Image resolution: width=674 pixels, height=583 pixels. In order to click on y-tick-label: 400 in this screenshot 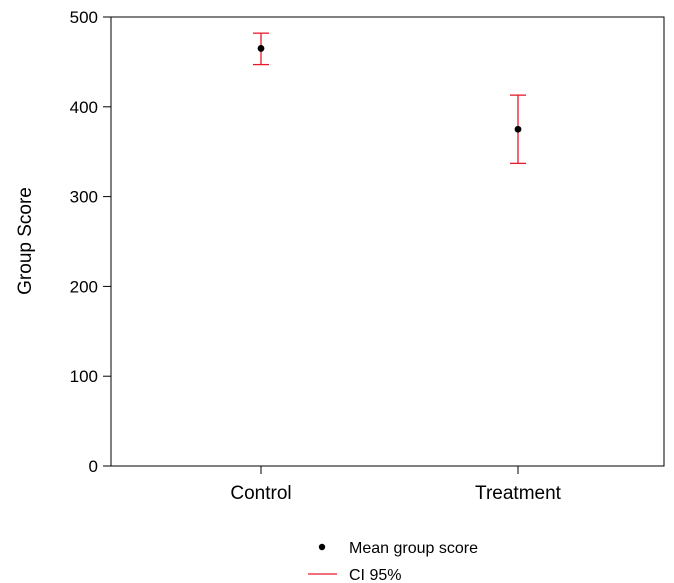, I will do `click(84, 107)`.